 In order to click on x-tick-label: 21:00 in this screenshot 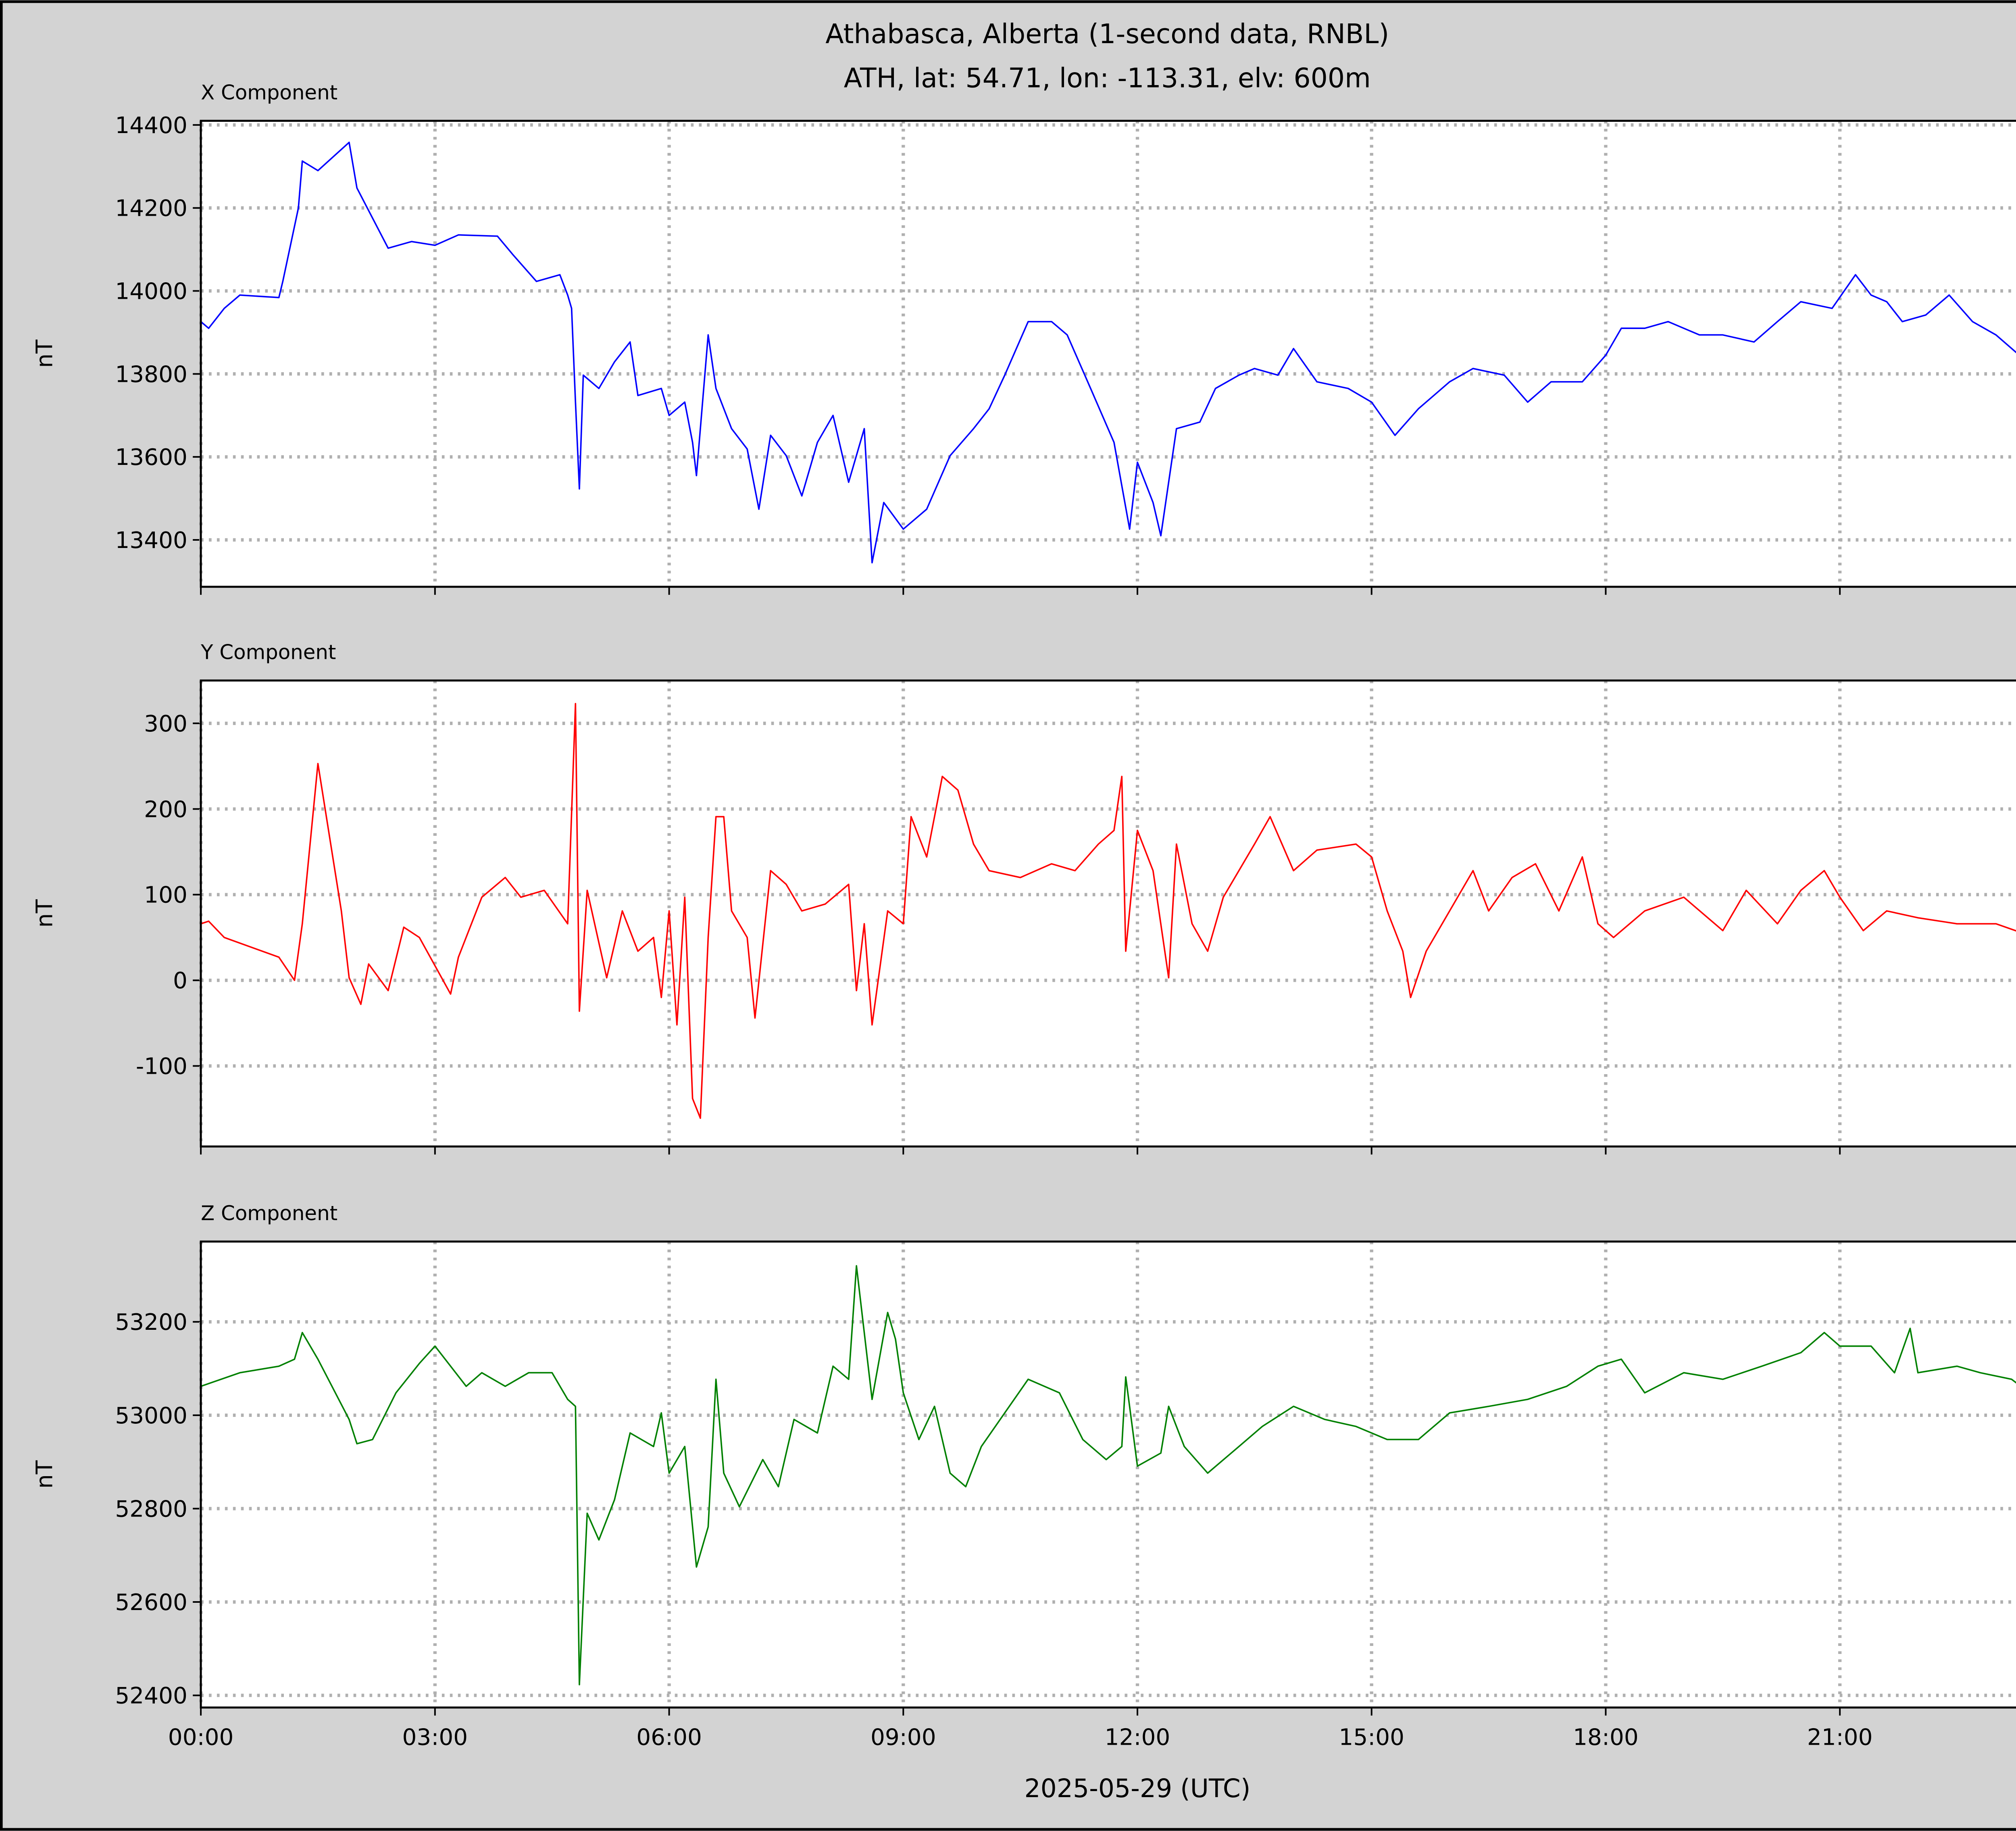, I will do `click(1840, 1738)`.